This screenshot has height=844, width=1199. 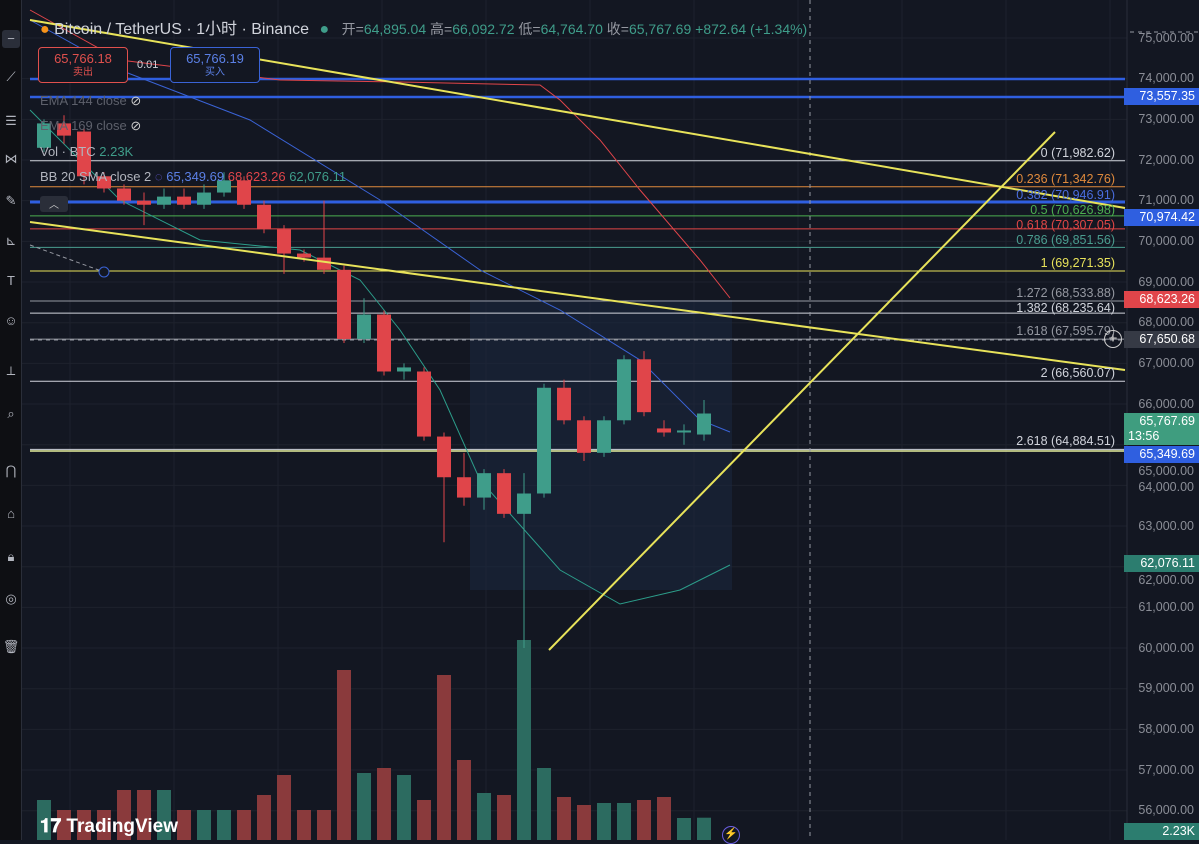 I want to click on fib-tool-icon: ☰, so click(x=11, y=120).